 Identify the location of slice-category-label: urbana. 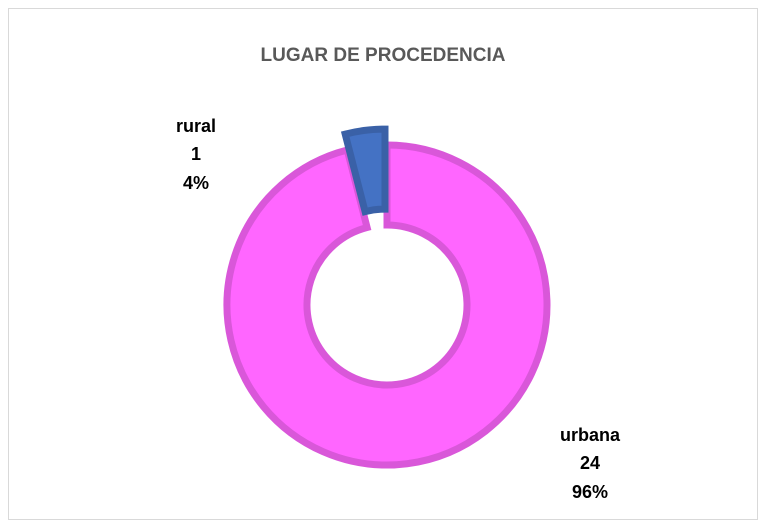
(590, 435).